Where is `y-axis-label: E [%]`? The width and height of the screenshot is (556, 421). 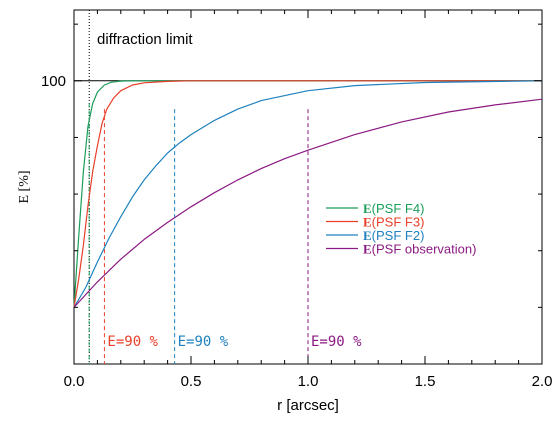 y-axis-label: E [%] is located at coordinates (24, 186).